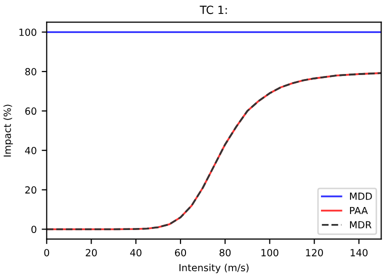 The height and width of the screenshot is (278, 389). Describe the element at coordinates (33, 230) in the screenshot. I see `y-tick-label: 0` at that location.